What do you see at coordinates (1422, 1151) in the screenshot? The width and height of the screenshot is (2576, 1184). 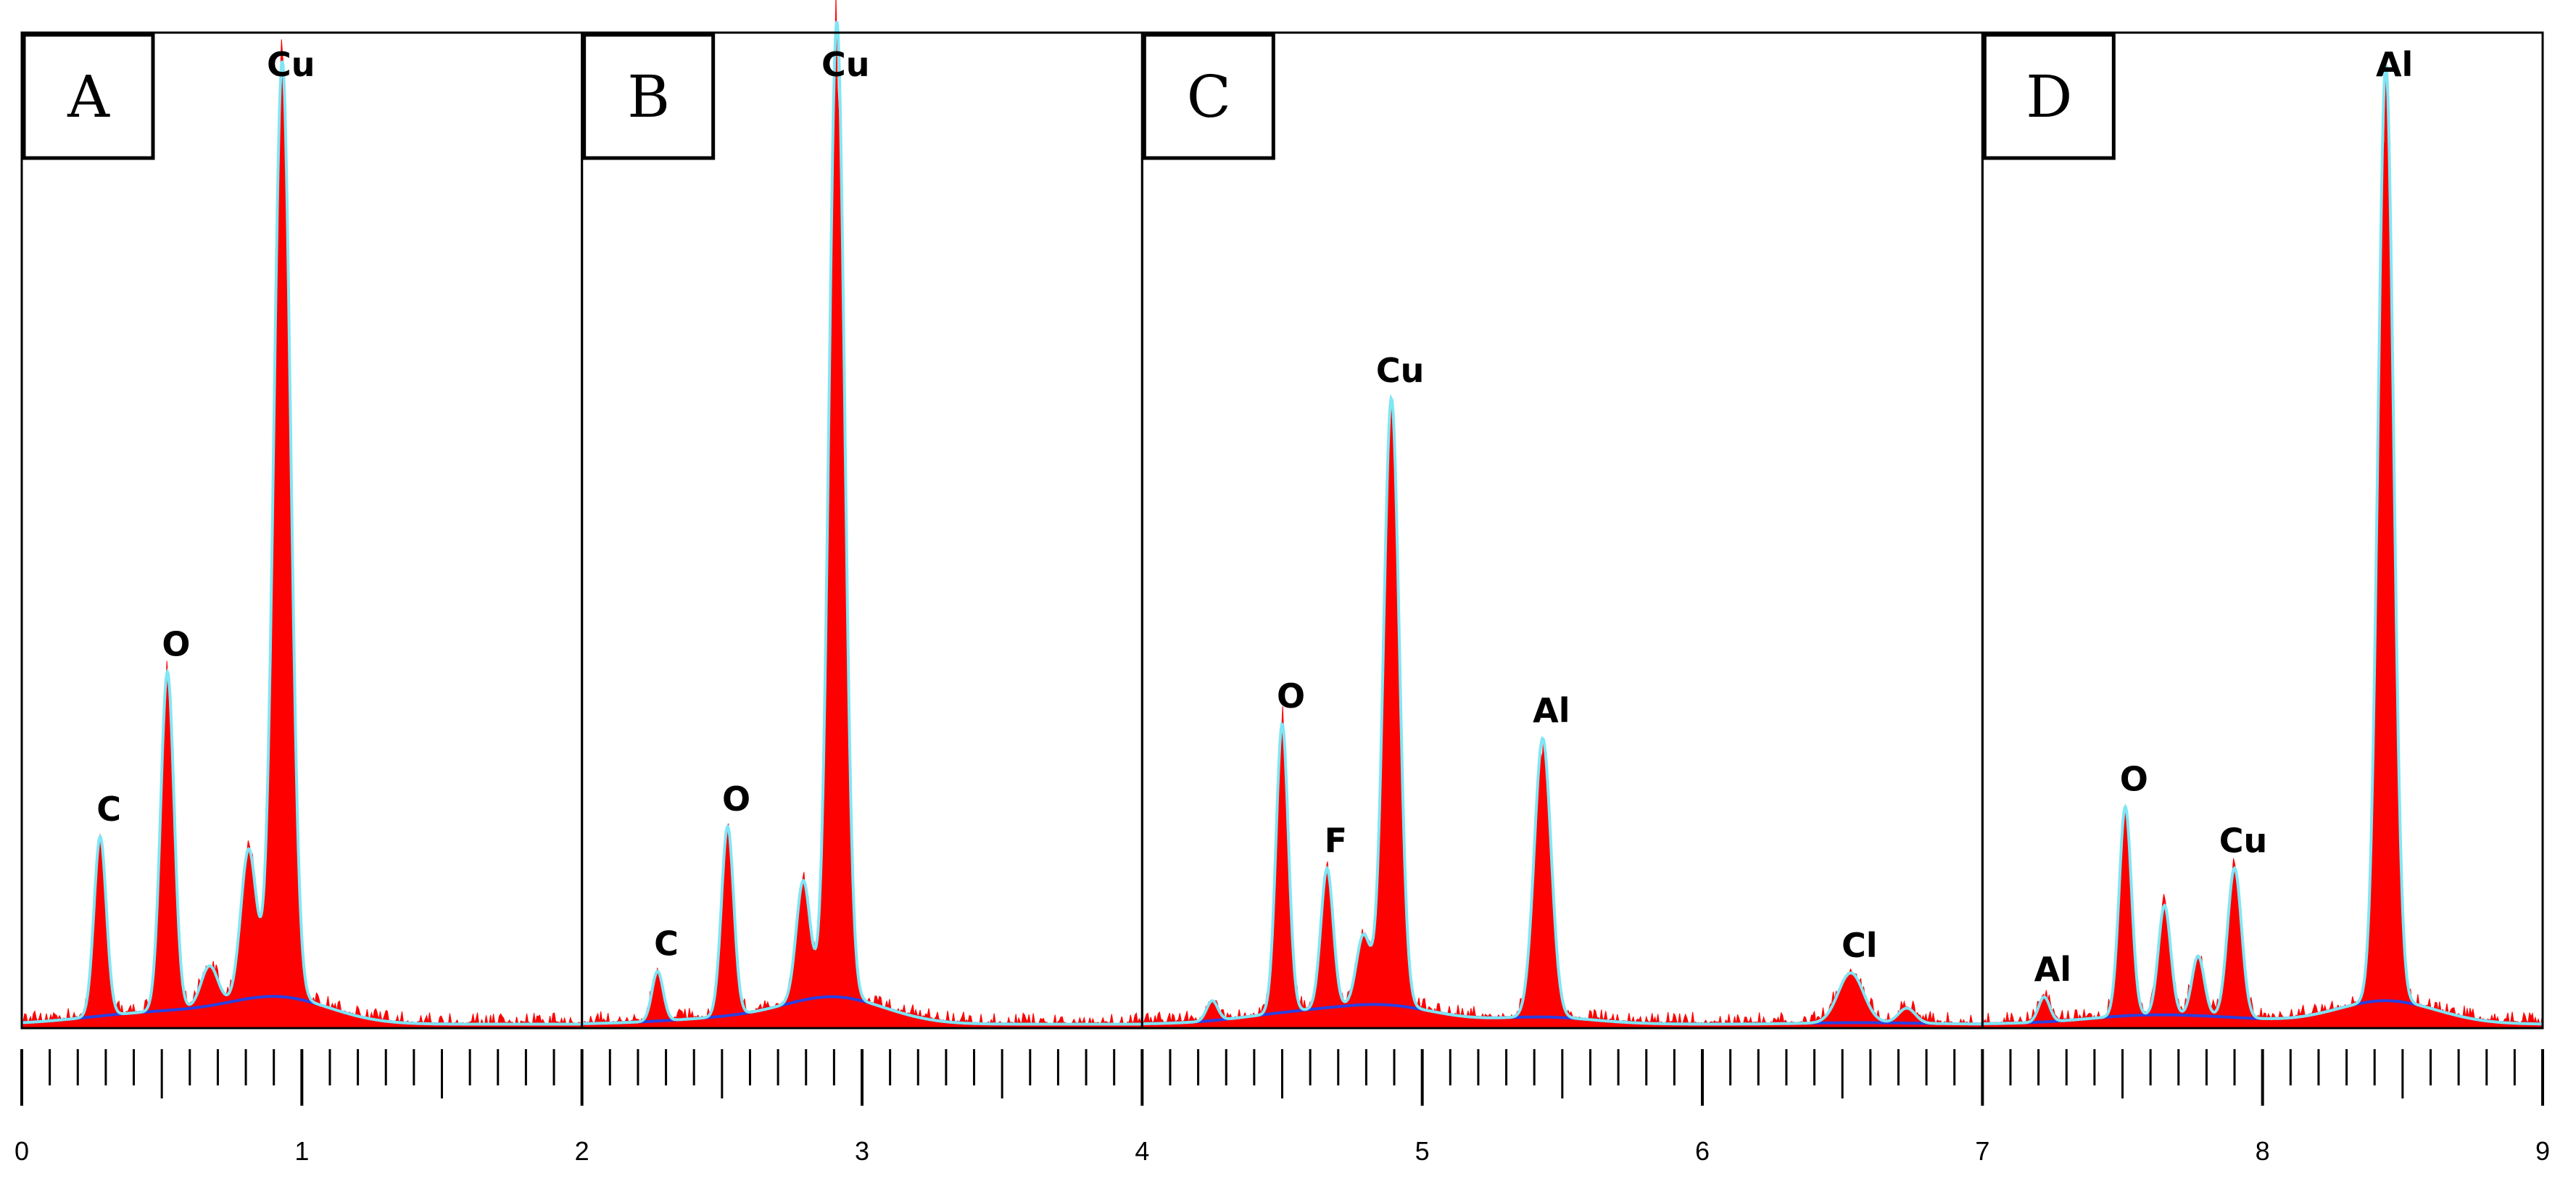 I see `tick-label: 5` at bounding box center [1422, 1151].